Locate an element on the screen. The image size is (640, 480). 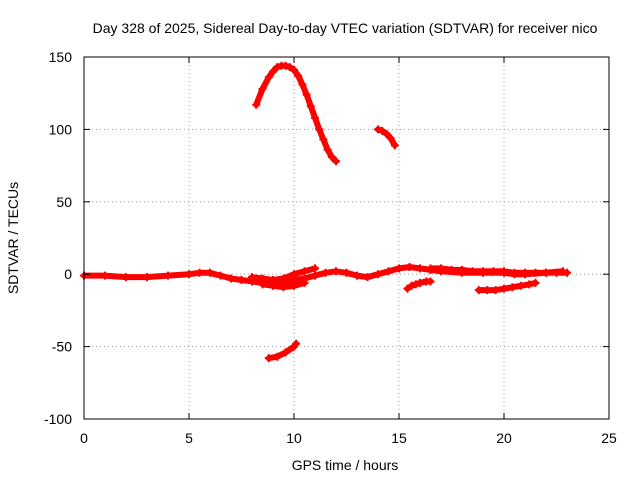
series-low-segment is located at coordinates (282, 351).